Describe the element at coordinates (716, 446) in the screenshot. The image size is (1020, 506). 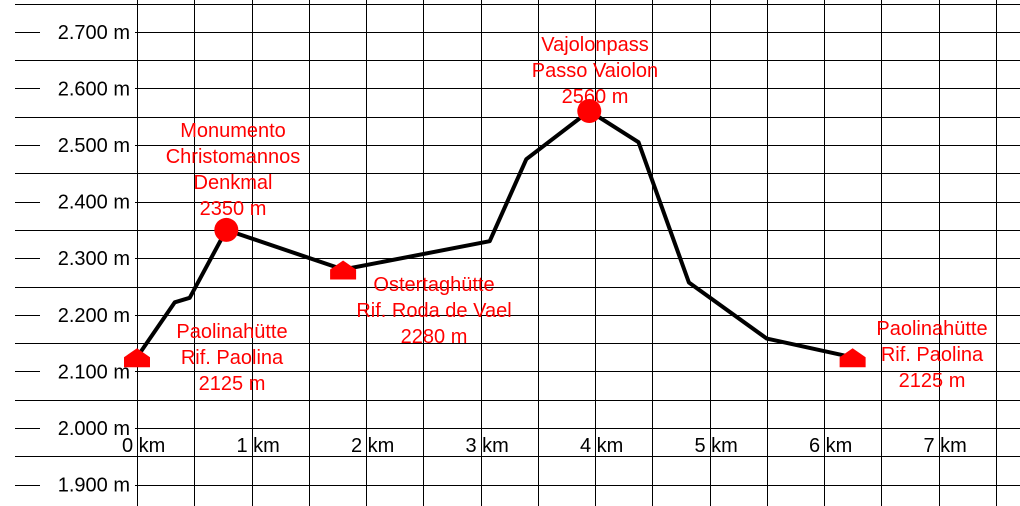
I see `x-tick-label: 5 km` at that location.